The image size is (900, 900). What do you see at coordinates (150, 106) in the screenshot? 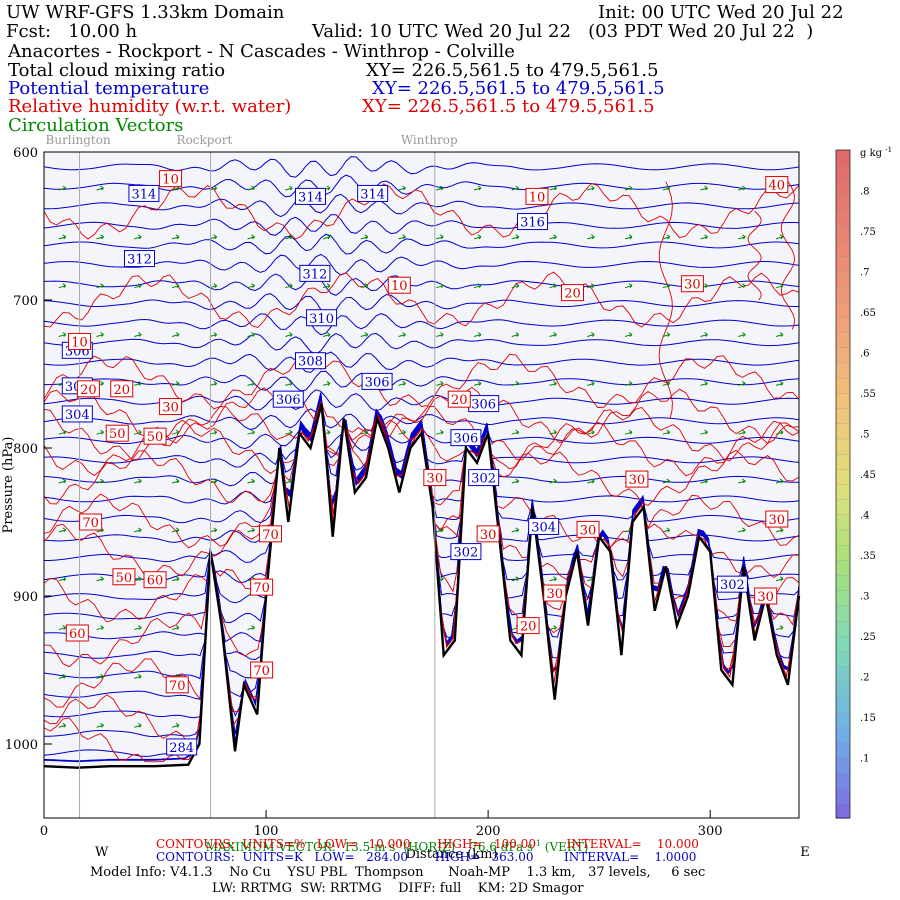
I see `field-rh: Relative humidity (w.r.t. water)` at bounding box center [150, 106].